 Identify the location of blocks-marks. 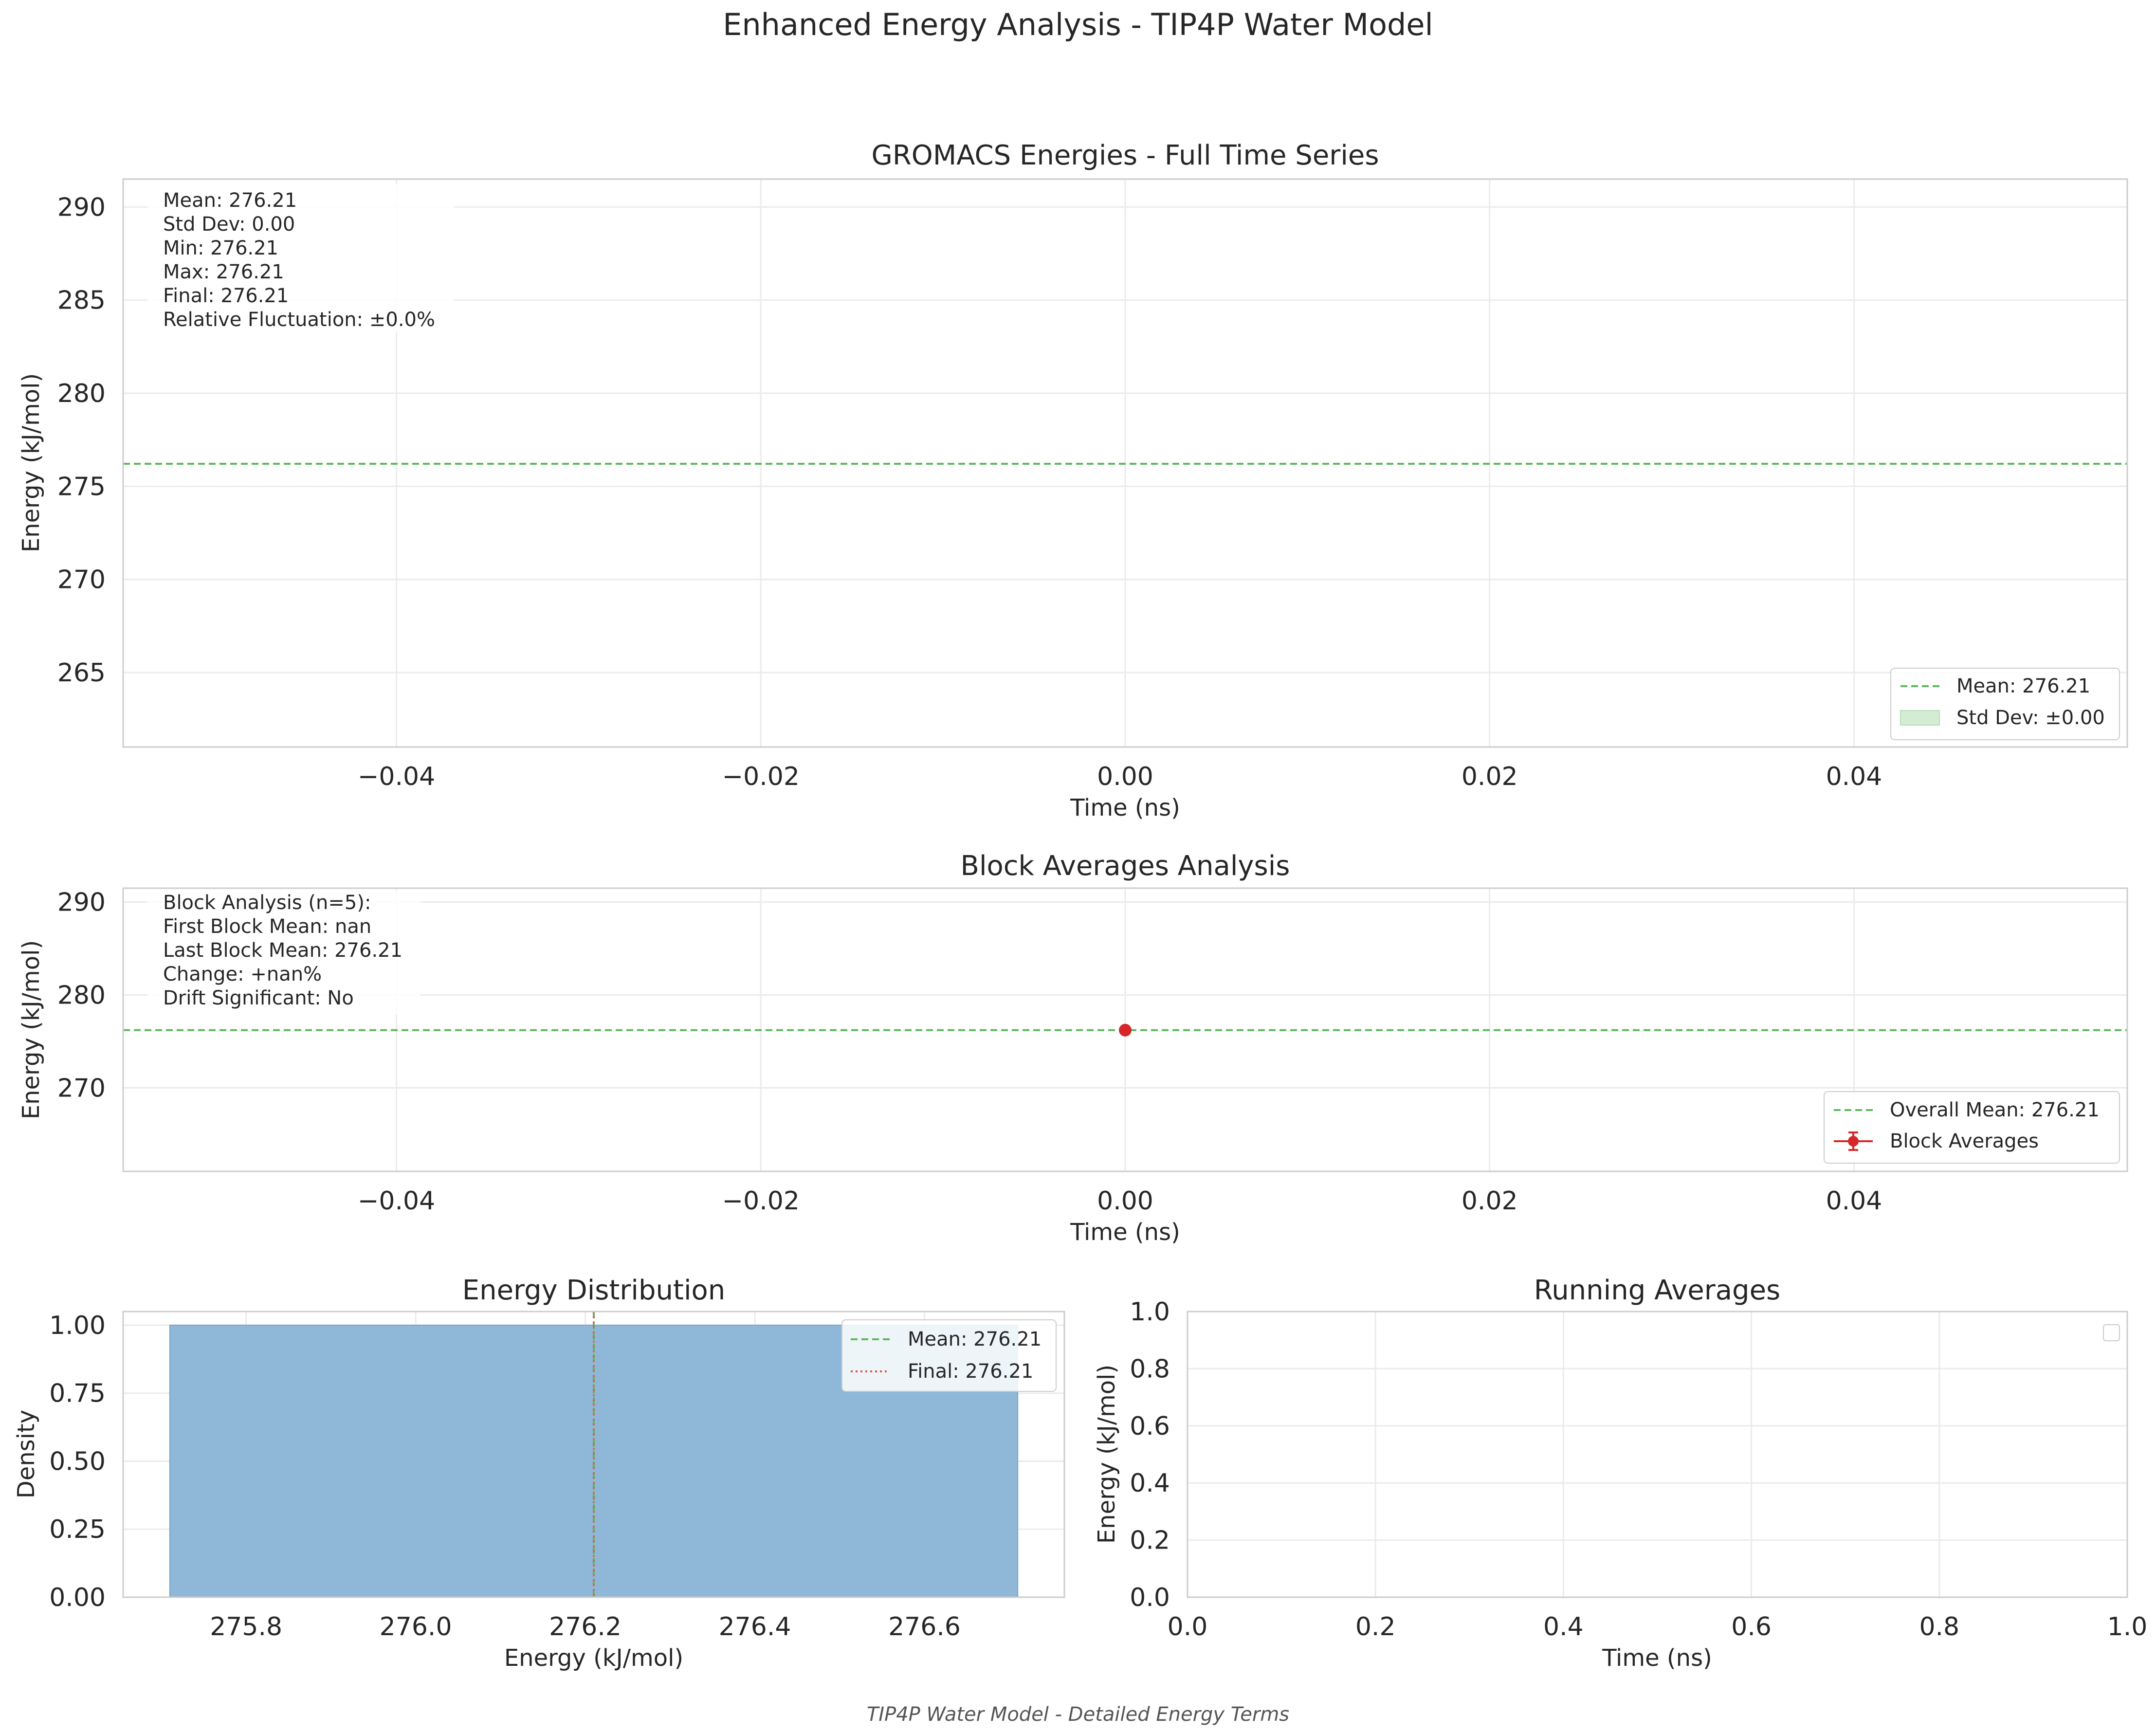
(1125, 1030).